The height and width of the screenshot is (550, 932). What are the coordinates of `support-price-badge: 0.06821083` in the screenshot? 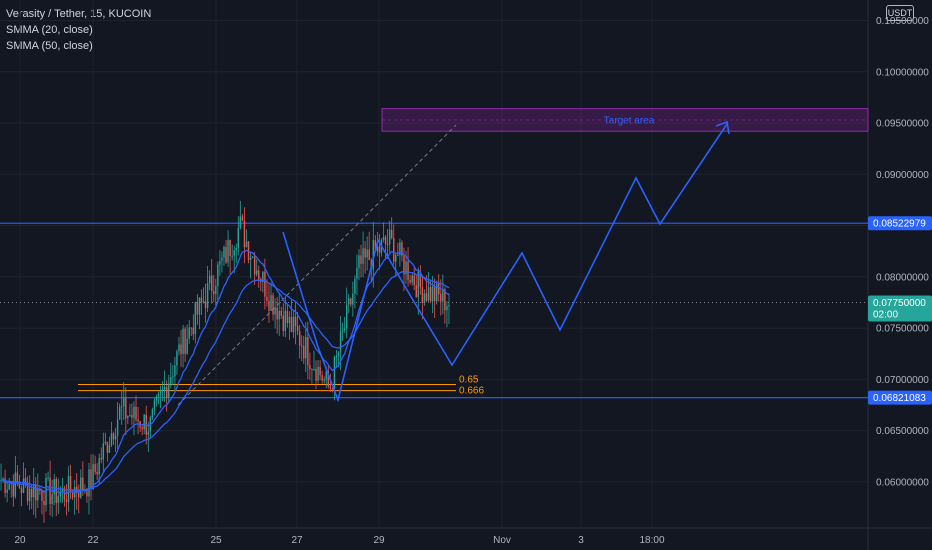 It's located at (900, 397).